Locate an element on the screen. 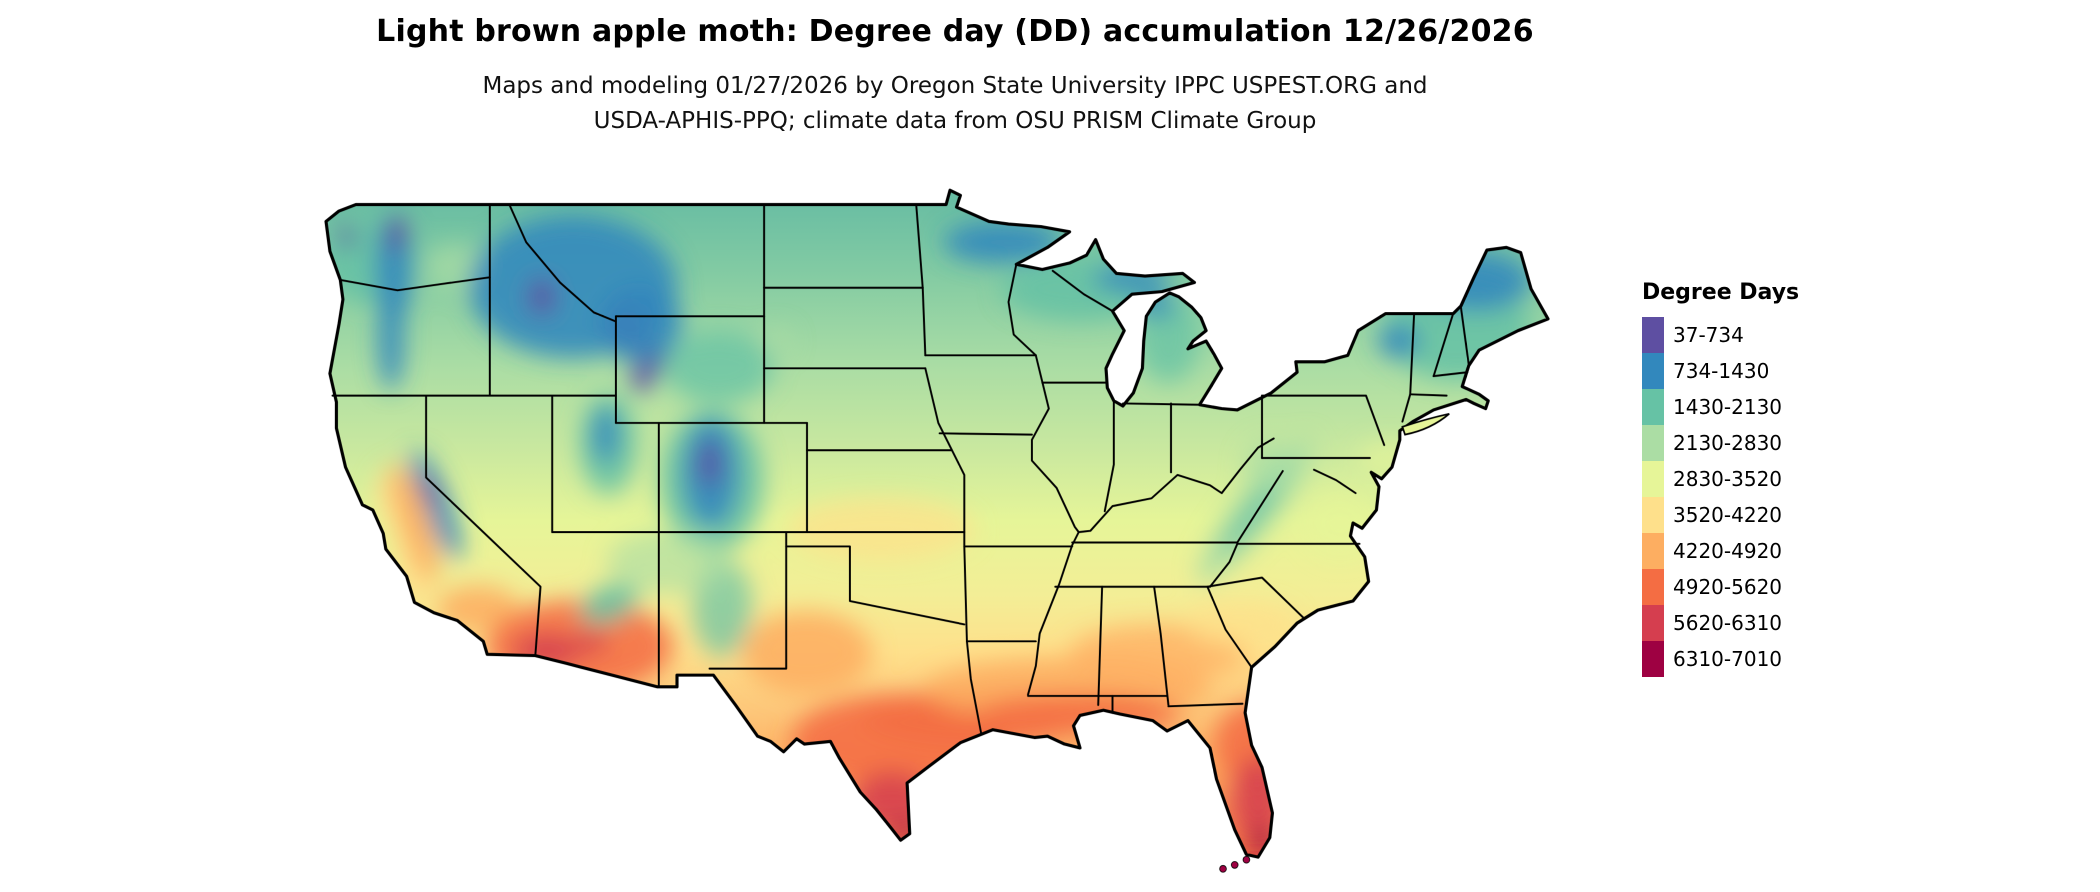 The width and height of the screenshot is (2100, 892). legend-label: 4920-5620 is located at coordinates (1728, 587).